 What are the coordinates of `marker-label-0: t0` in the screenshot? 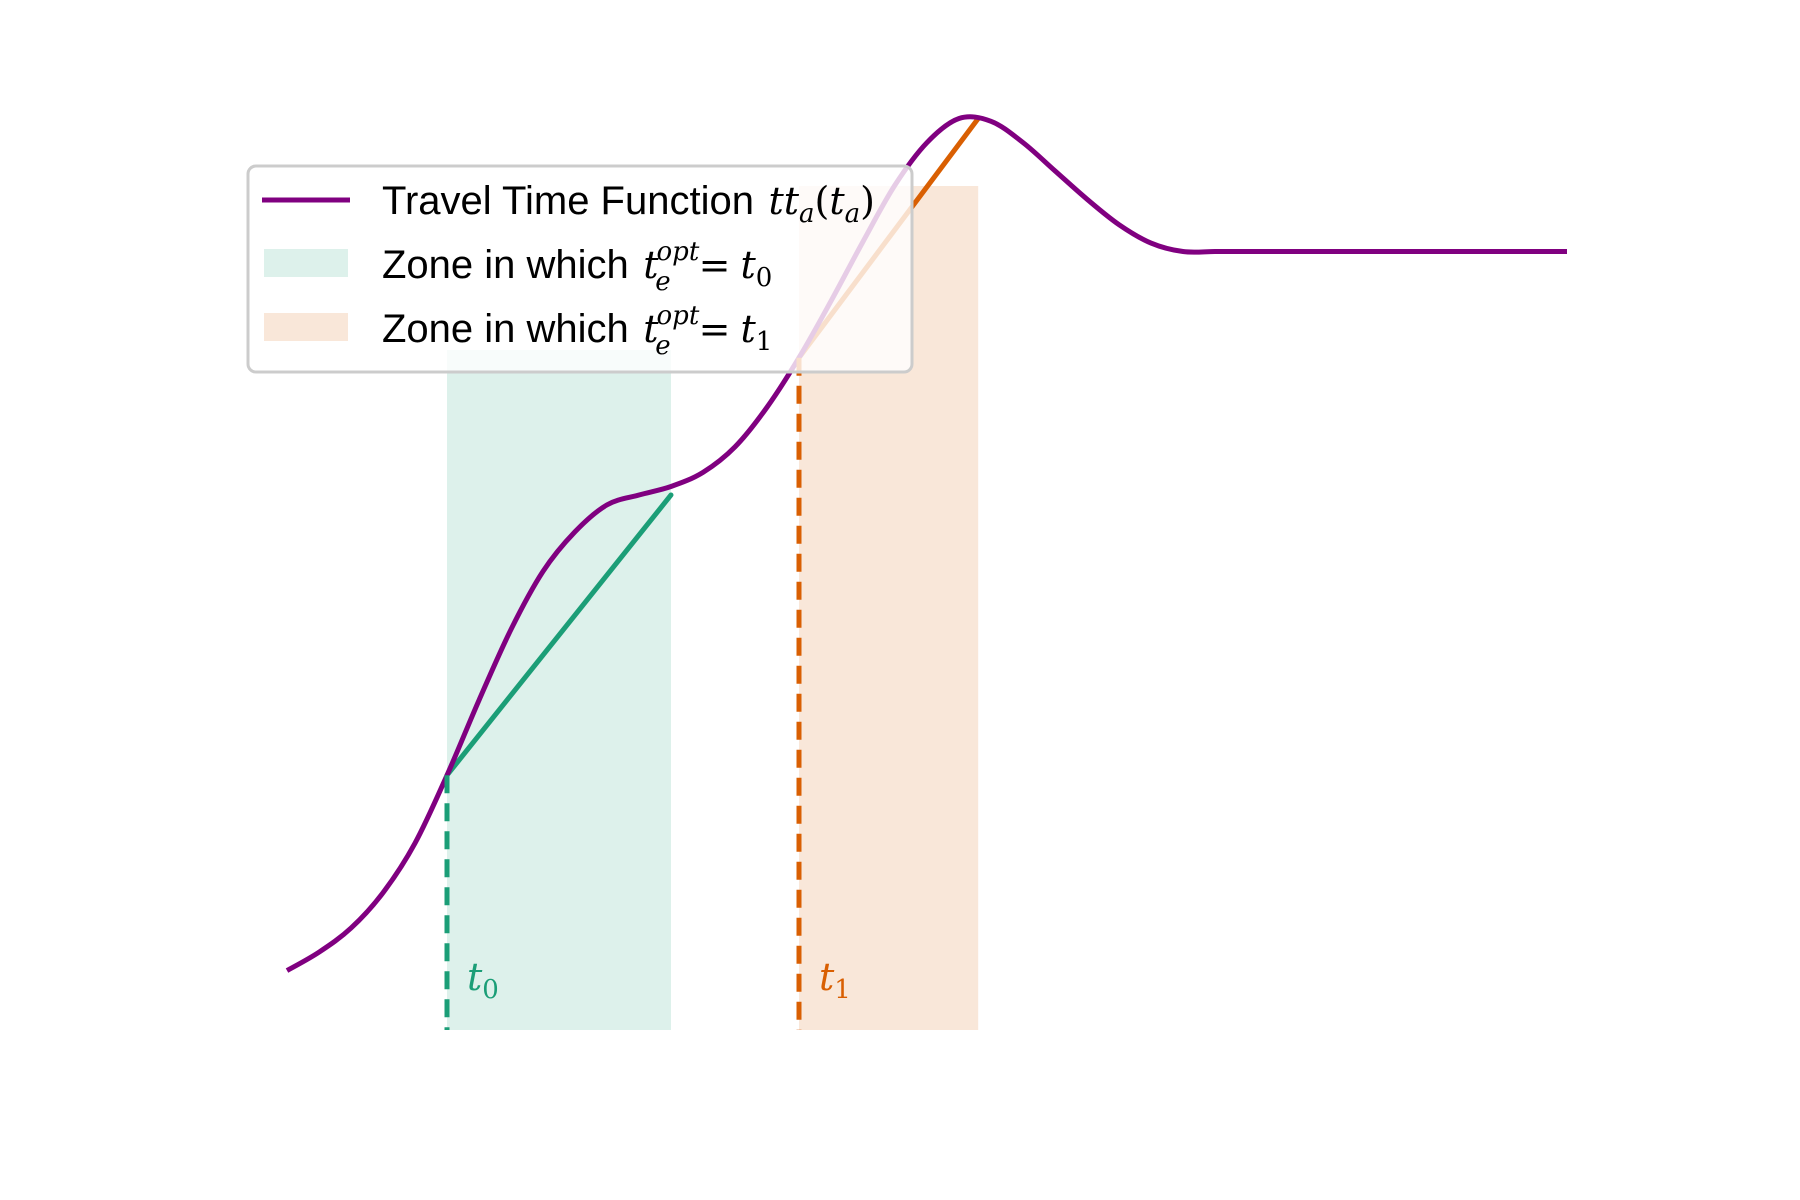 It's located at (483, 980).